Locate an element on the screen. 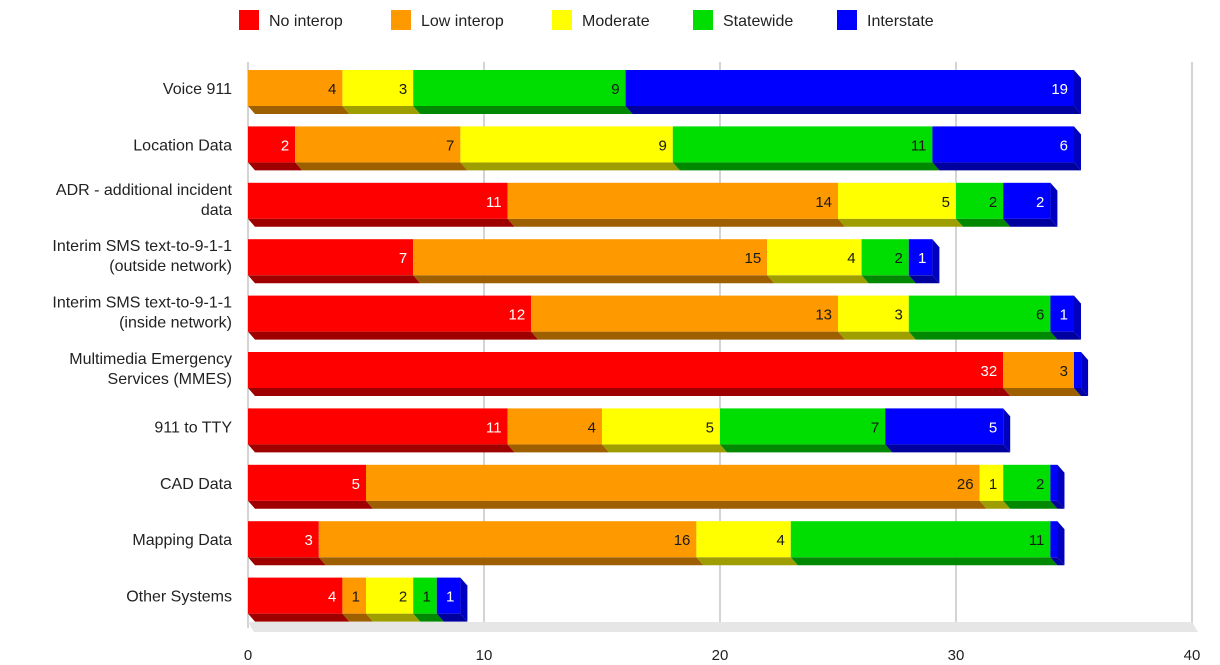 This screenshot has width=1220, height=665. plot-floor is located at coordinates (723, 627).